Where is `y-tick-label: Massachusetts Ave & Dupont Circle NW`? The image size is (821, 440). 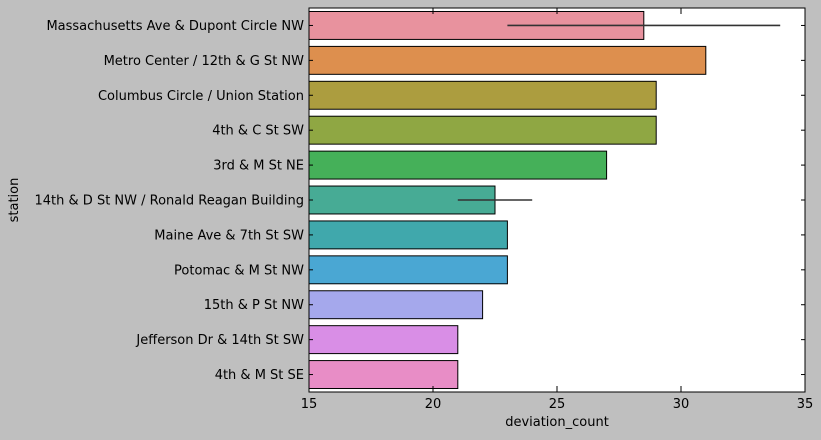 y-tick-label: Massachusetts Ave & Dupont Circle NW is located at coordinates (175, 26).